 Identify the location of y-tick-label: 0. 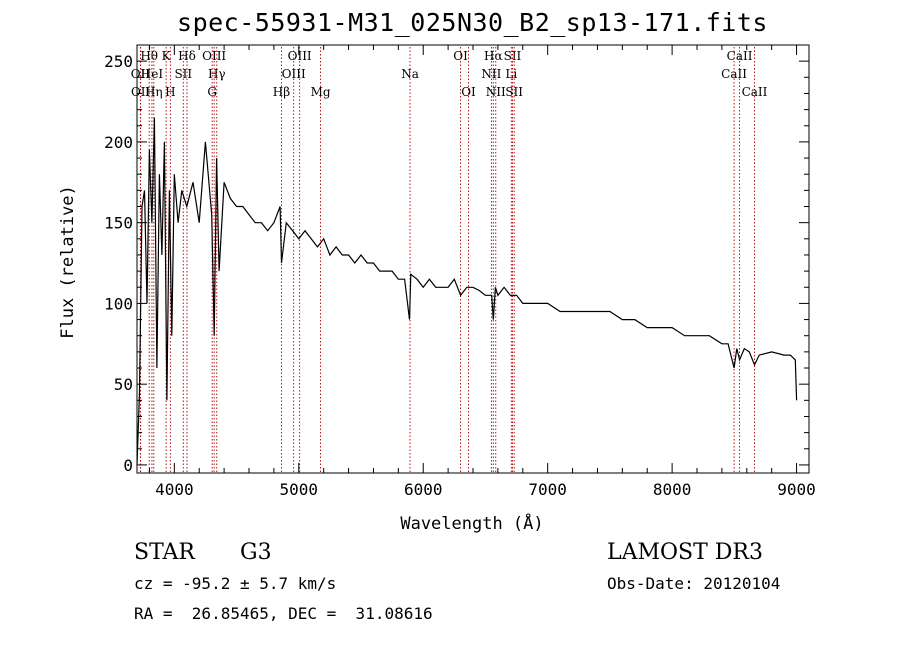
(128, 465).